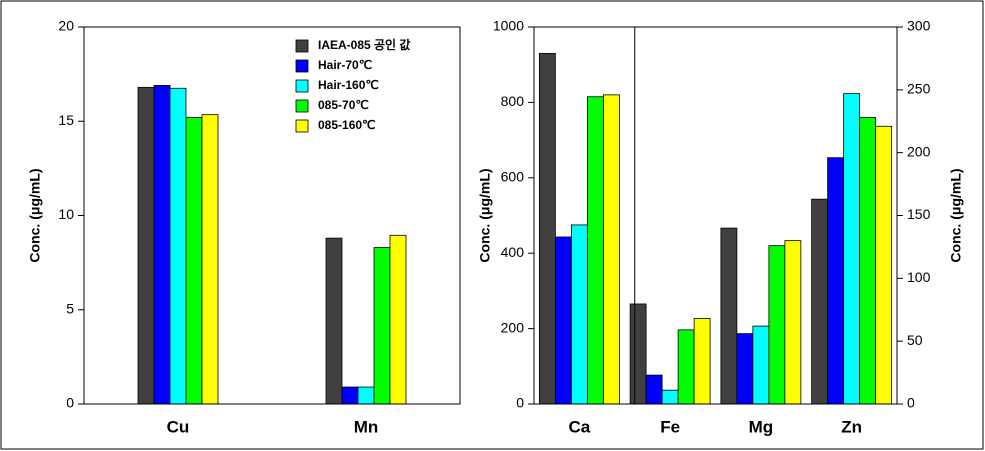 Image resolution: width=985 pixels, height=451 pixels. Describe the element at coordinates (919, 277) in the screenshot. I see `y2-tick-label: 100` at that location.